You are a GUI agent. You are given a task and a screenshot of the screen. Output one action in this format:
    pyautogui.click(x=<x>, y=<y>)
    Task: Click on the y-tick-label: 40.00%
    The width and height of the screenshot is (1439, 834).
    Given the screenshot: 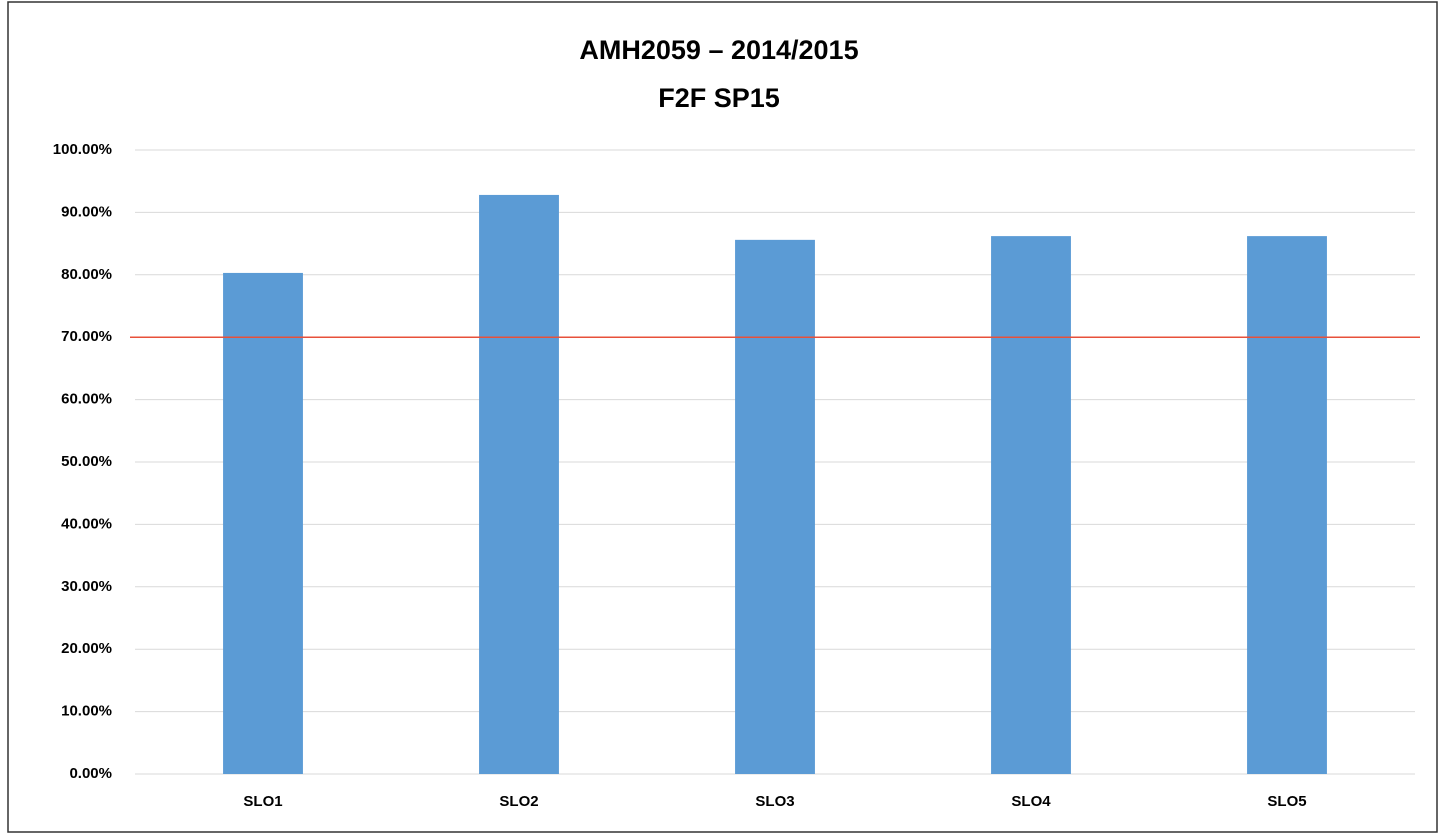 What is the action you would take?
    pyautogui.click(x=86, y=523)
    